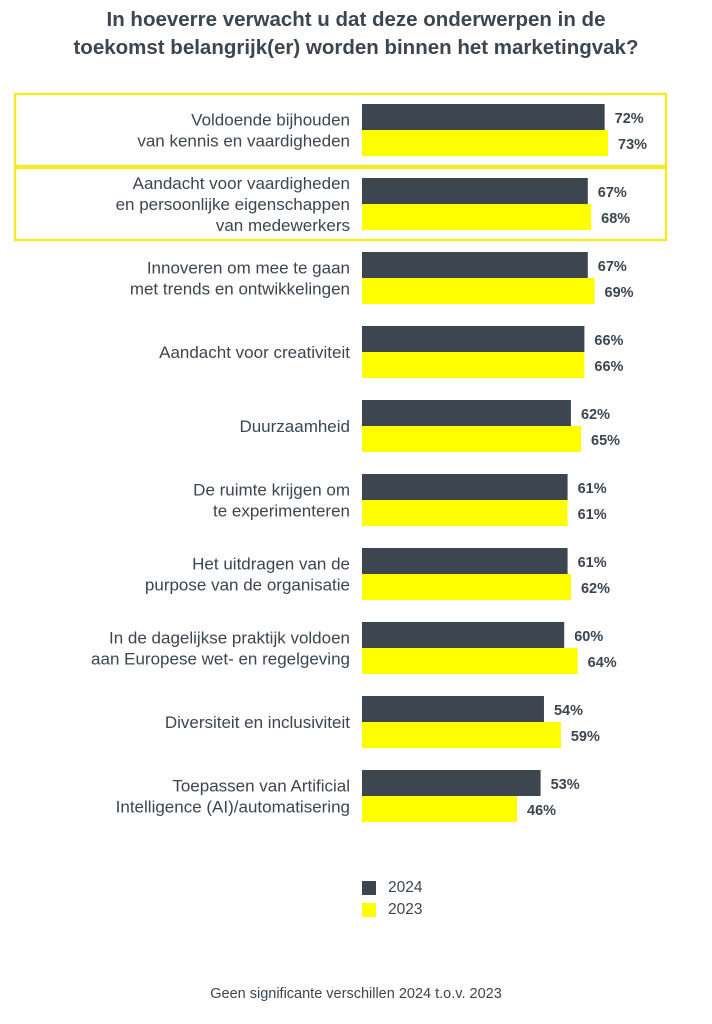 The width and height of the screenshot is (712, 1024). I want to click on category-label: purpose van de organisatie, so click(247, 585).